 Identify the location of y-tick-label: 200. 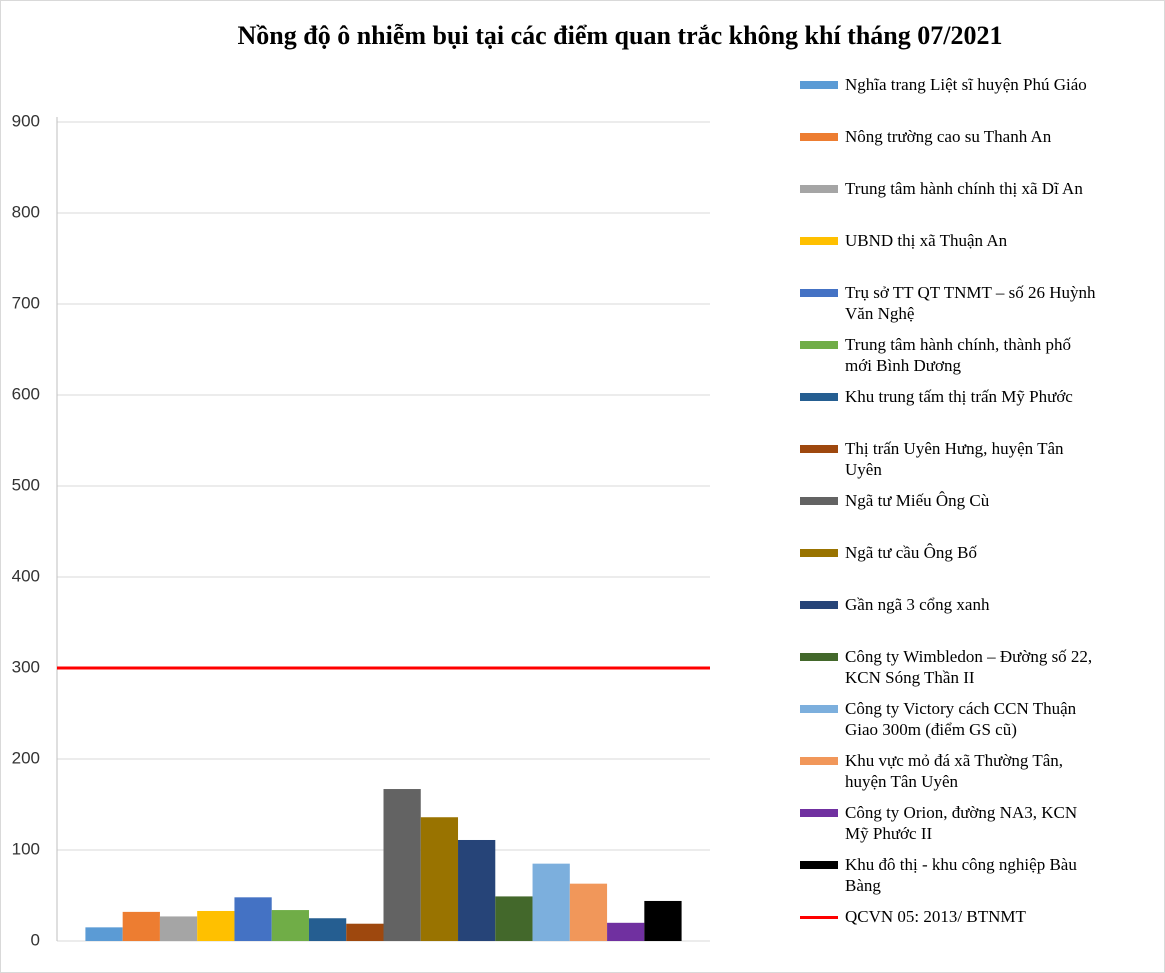
(26, 757).